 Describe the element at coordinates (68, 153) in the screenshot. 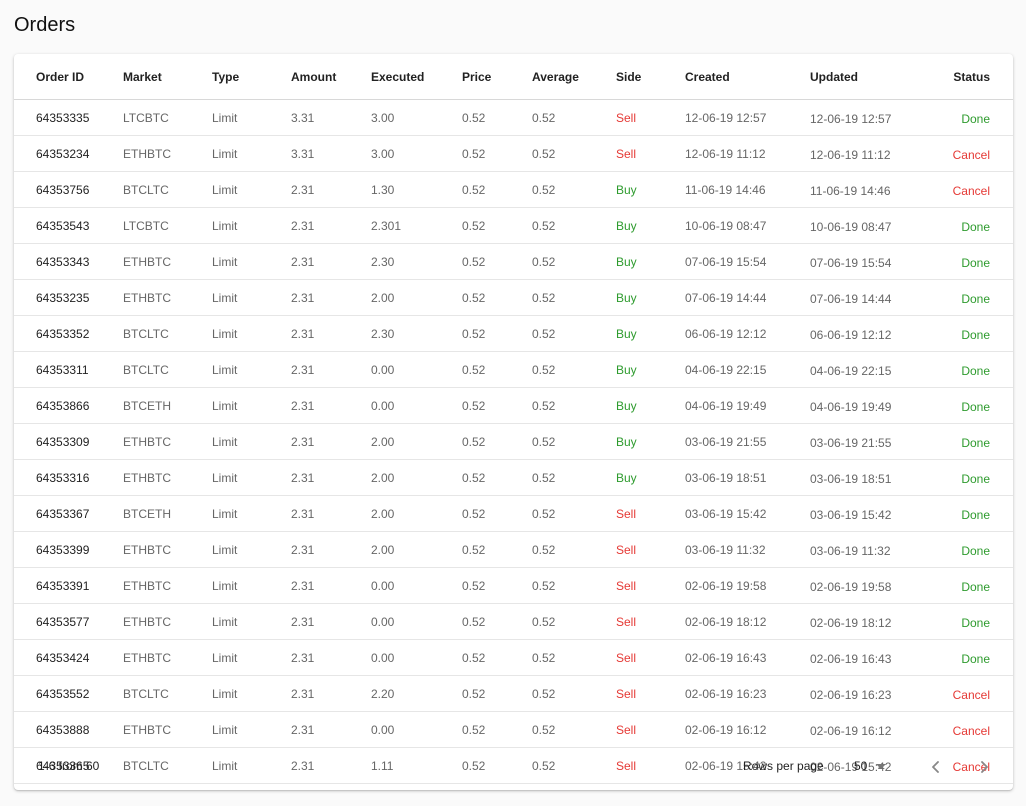

I see `order-id-cell: 64353234` at that location.